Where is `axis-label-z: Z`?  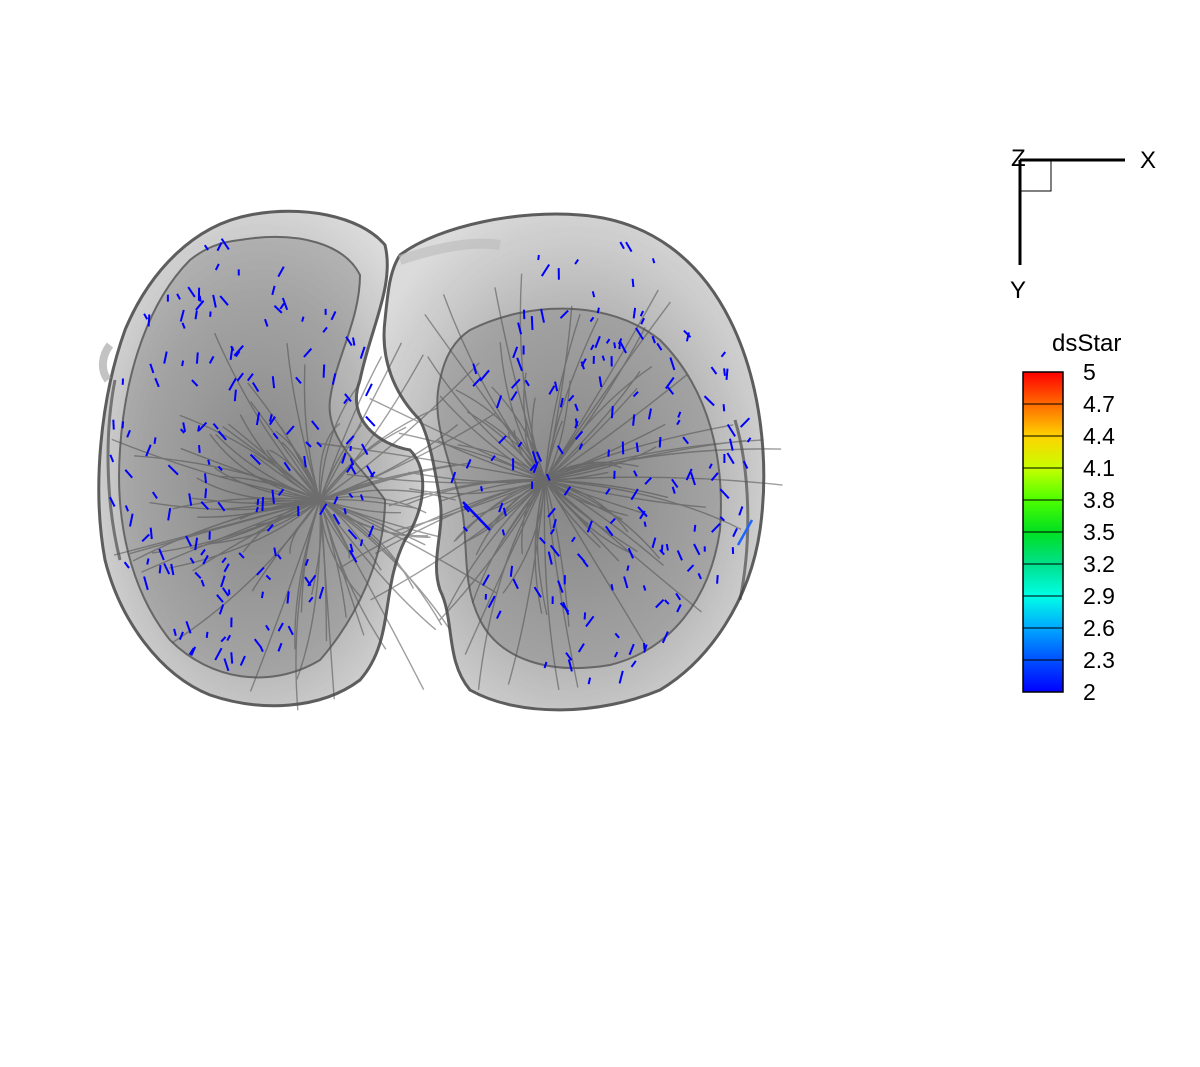 axis-label-z: Z is located at coordinates (1018, 158).